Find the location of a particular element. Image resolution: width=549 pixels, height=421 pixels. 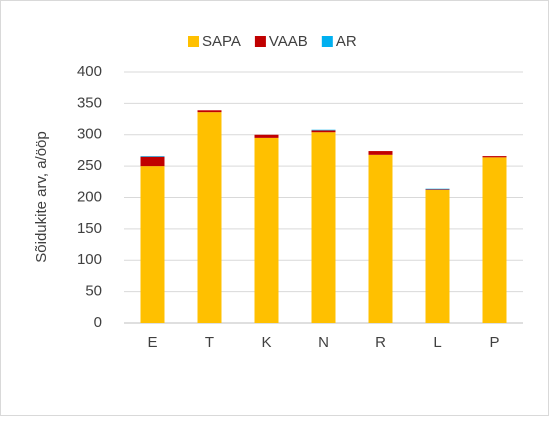

y-tick-label: 0 is located at coordinates (98, 322).